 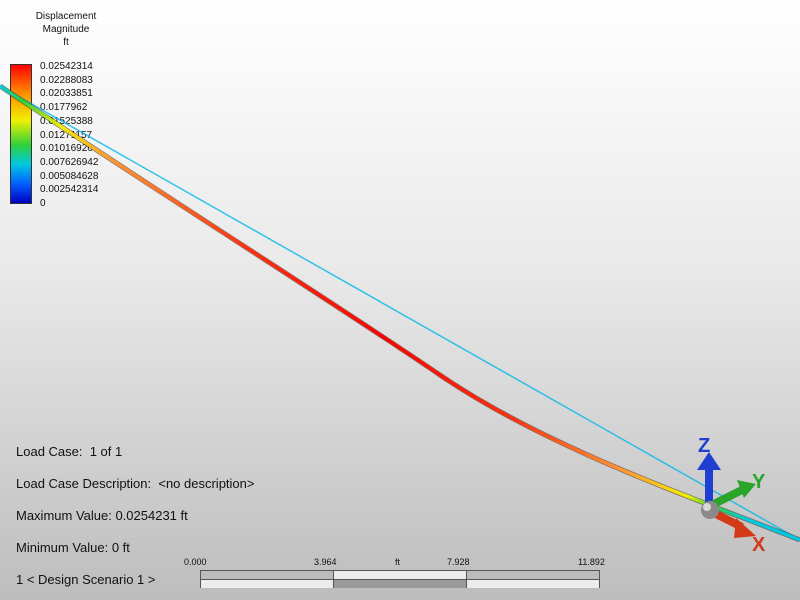 I want to click on legend-value: 0.01271157, so click(x=66, y=135).